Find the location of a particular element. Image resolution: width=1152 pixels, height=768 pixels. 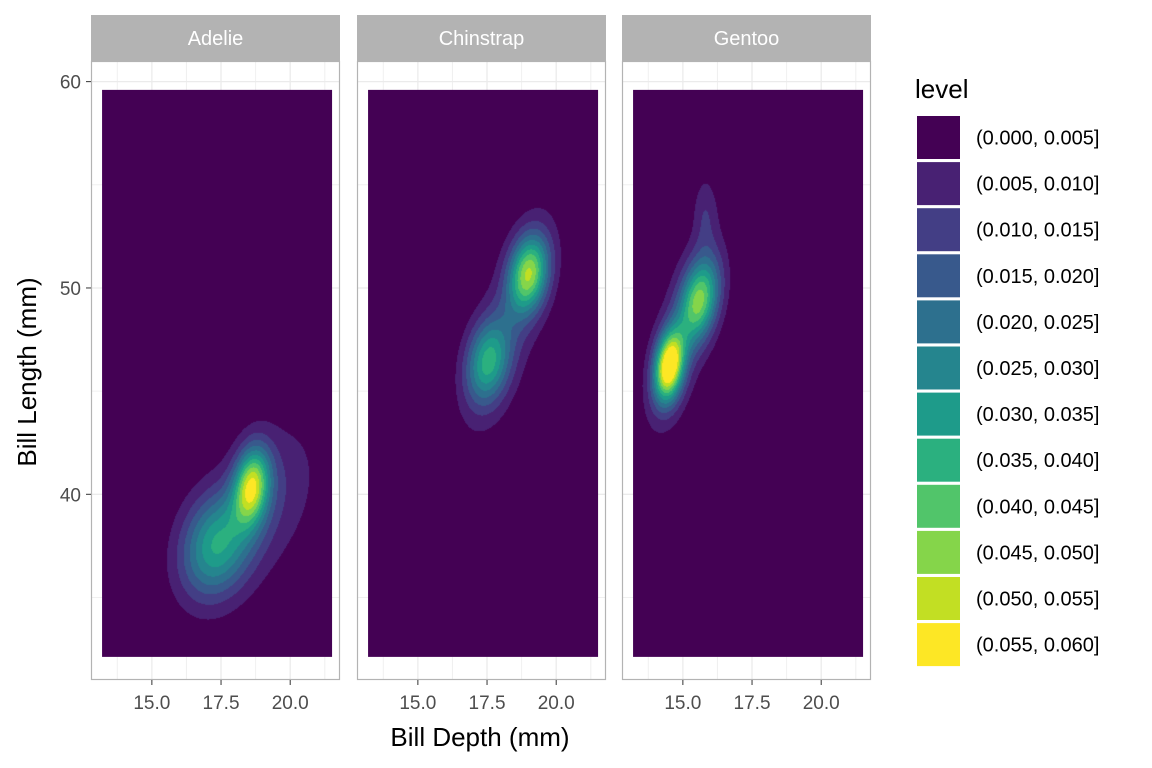

legend-title: level is located at coordinates (941, 89).